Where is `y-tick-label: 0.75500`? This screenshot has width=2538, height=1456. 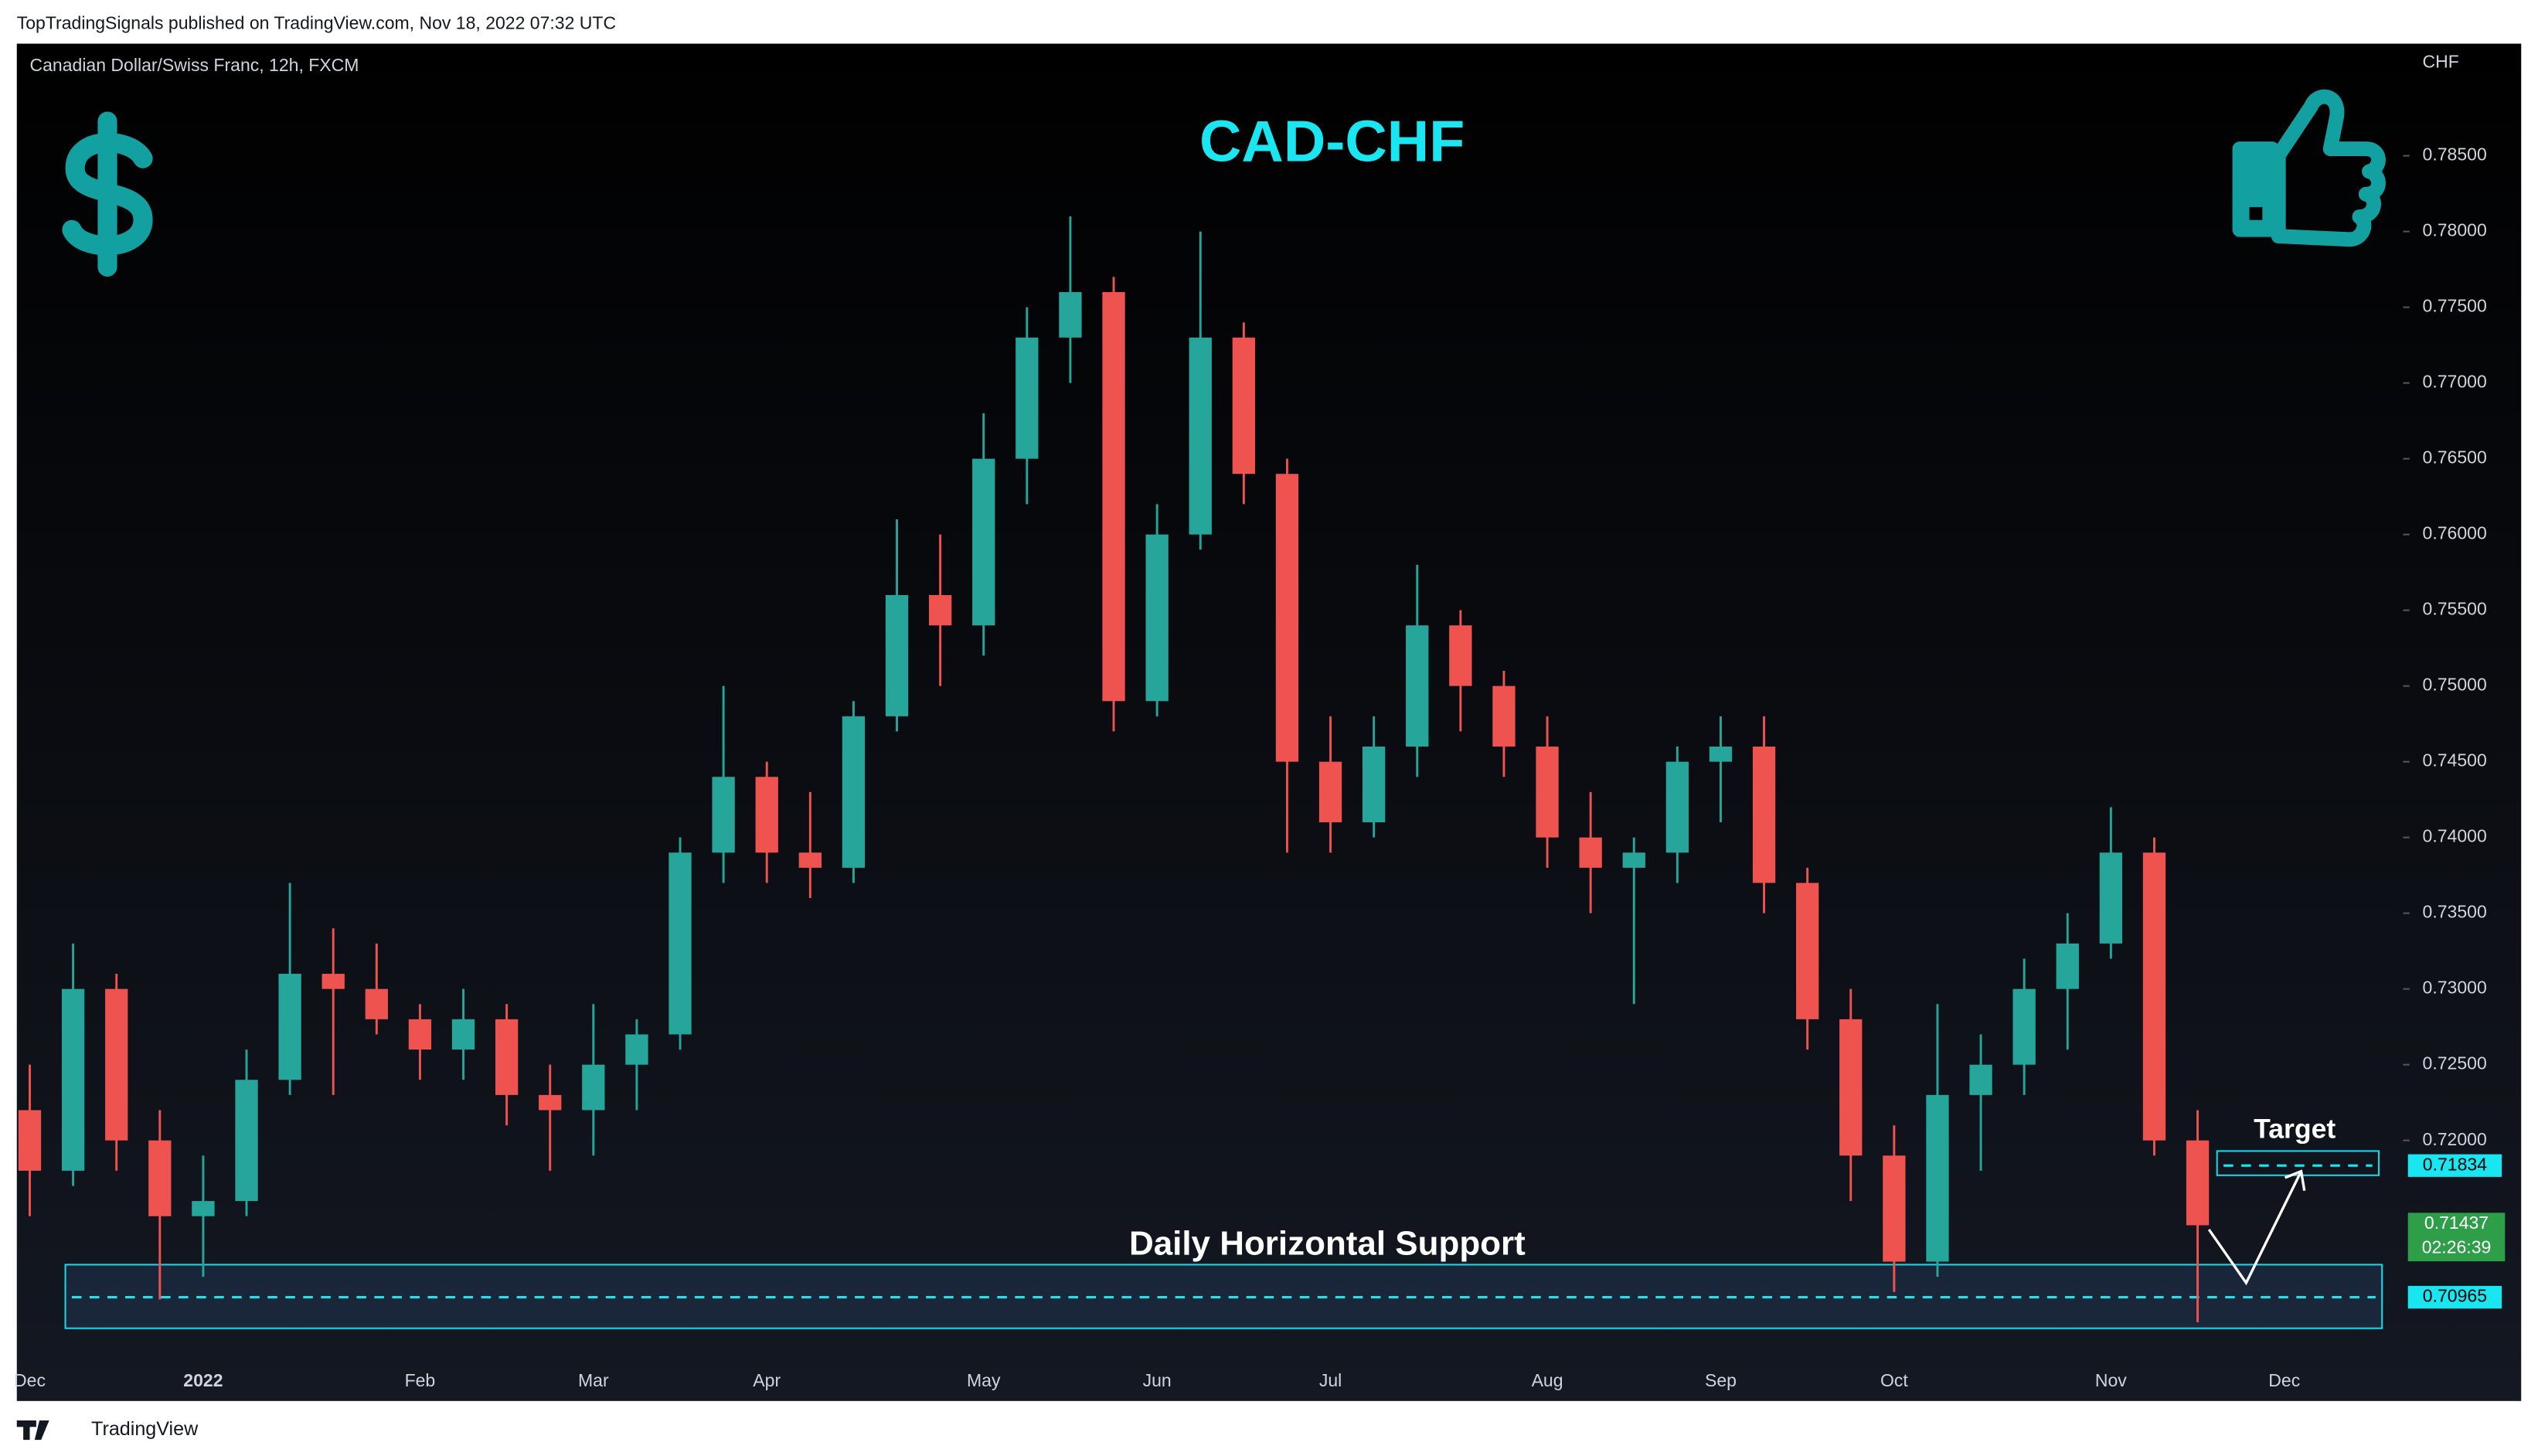
y-tick-label: 0.75500 is located at coordinates (2455, 609).